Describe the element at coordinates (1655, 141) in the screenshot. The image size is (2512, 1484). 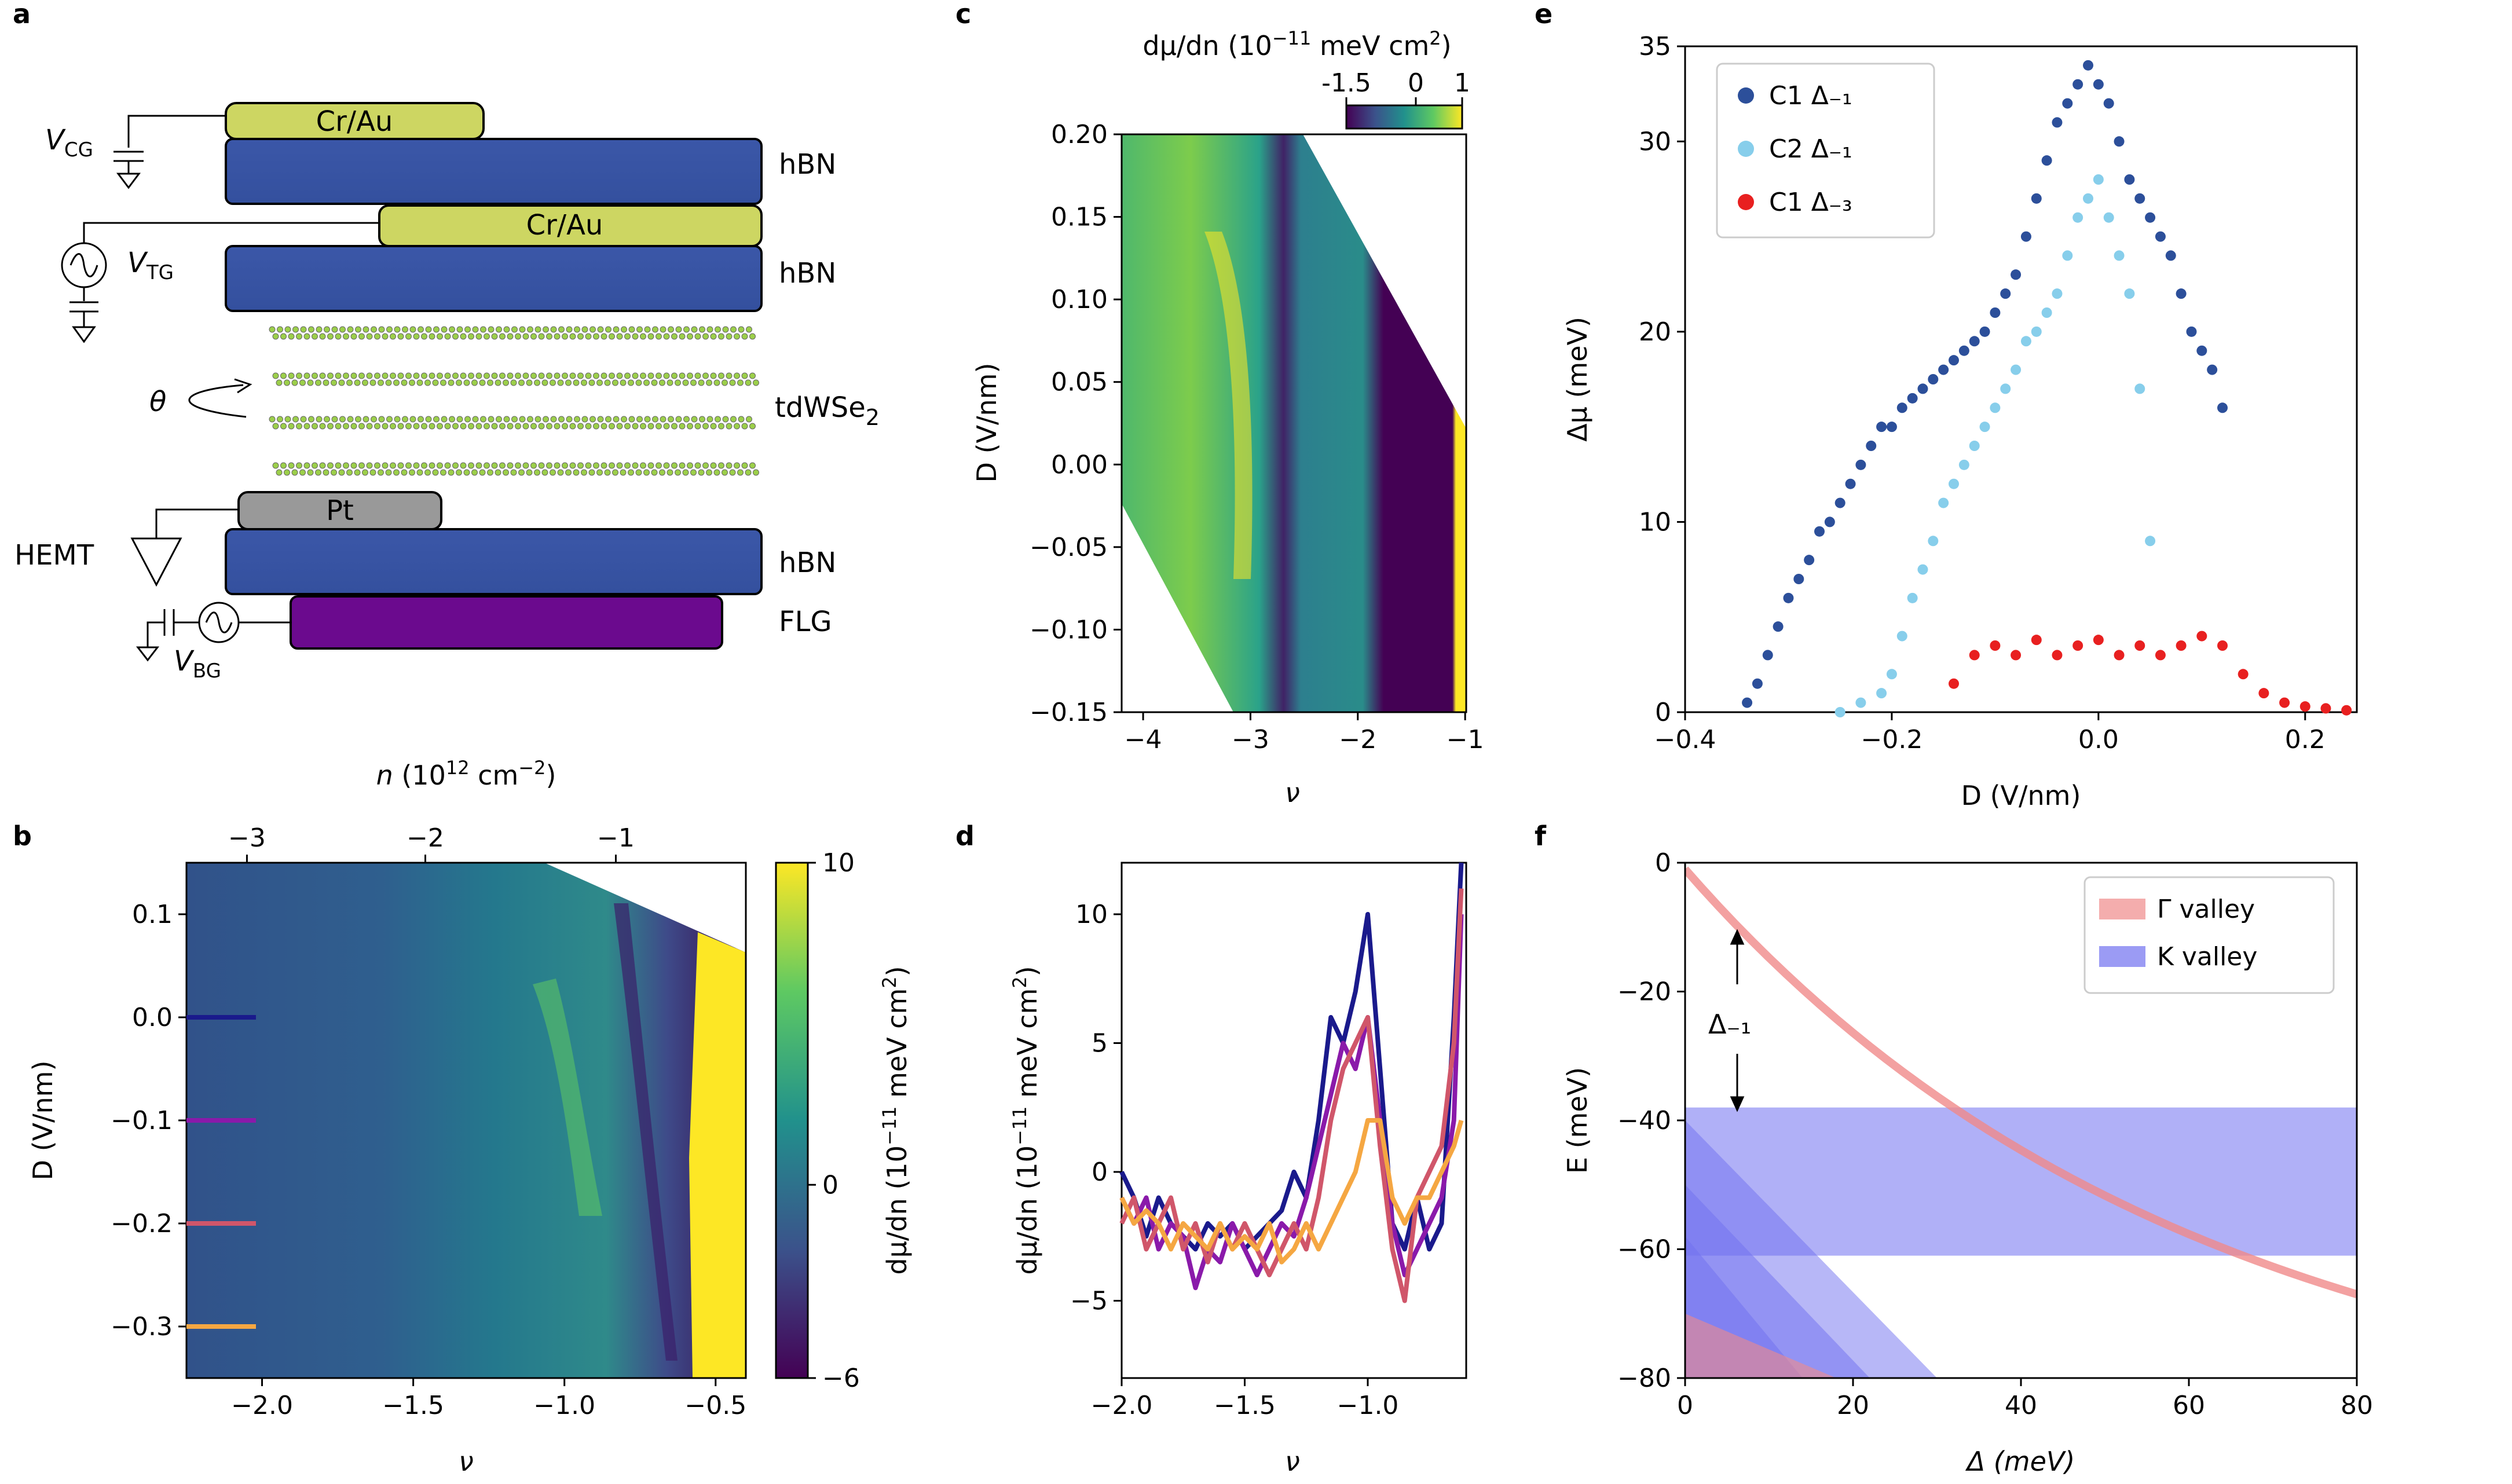
I see `y-tick-label: 30` at that location.